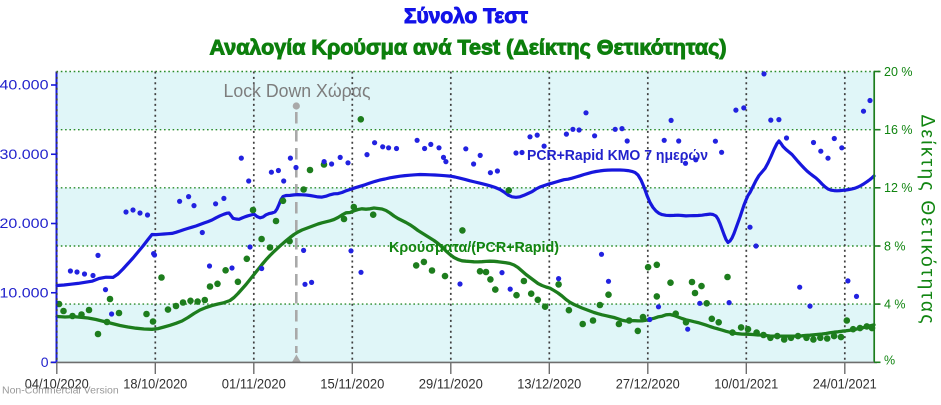  What do you see at coordinates (45, 362) in the screenshot?
I see `svg-text: 0` at bounding box center [45, 362].